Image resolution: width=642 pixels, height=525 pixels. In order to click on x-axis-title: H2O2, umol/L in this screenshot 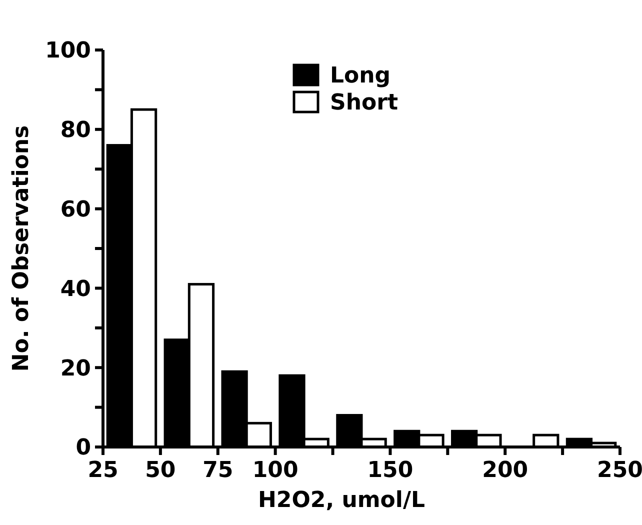, I will do `click(342, 500)`.